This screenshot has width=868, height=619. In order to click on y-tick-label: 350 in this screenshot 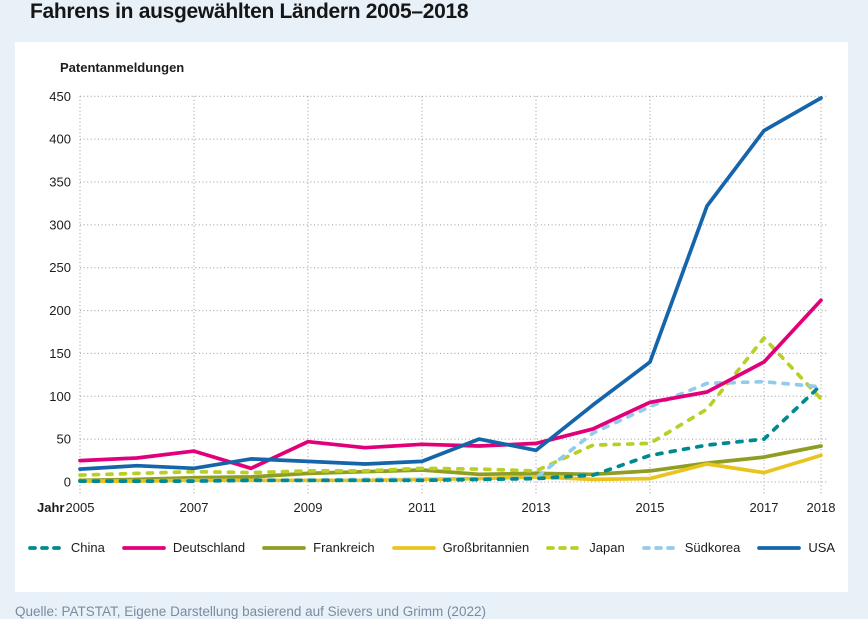, I will do `click(60, 182)`.